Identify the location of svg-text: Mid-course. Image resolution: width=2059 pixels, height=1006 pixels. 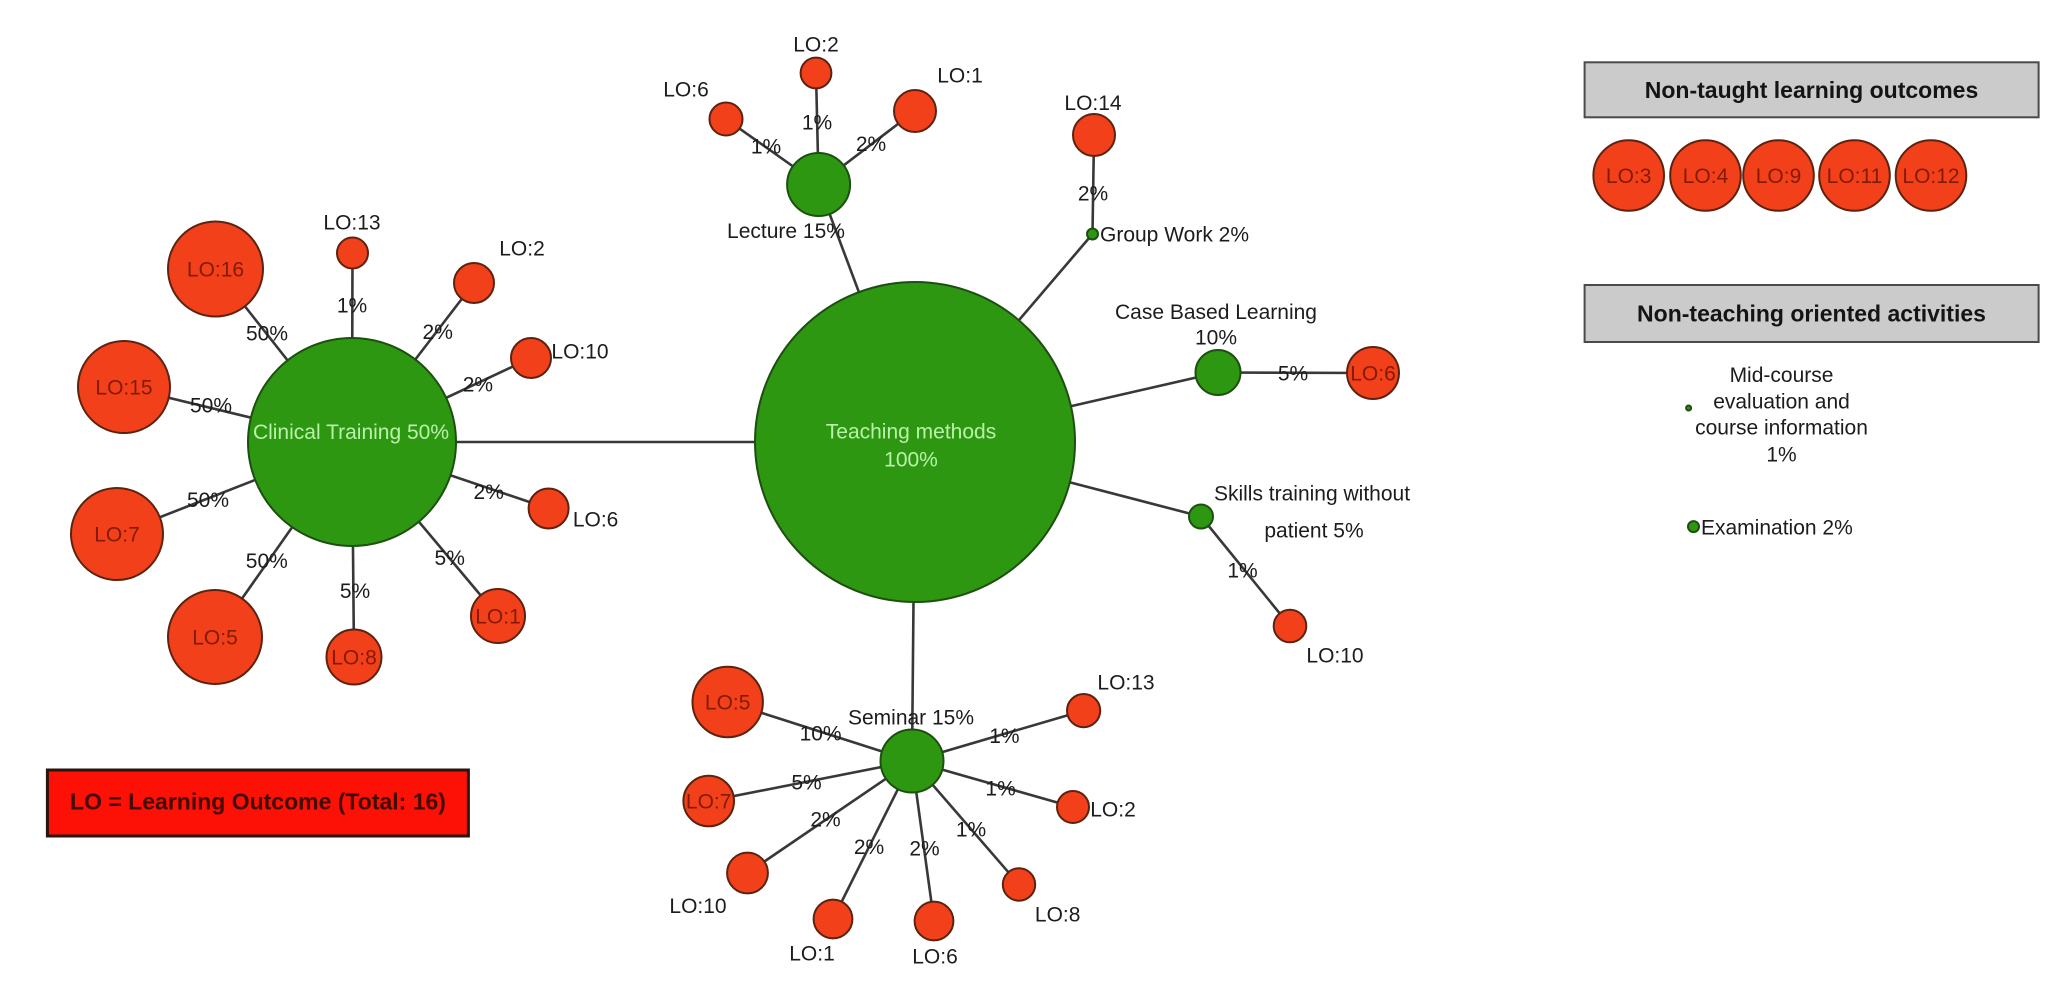
(1782, 375).